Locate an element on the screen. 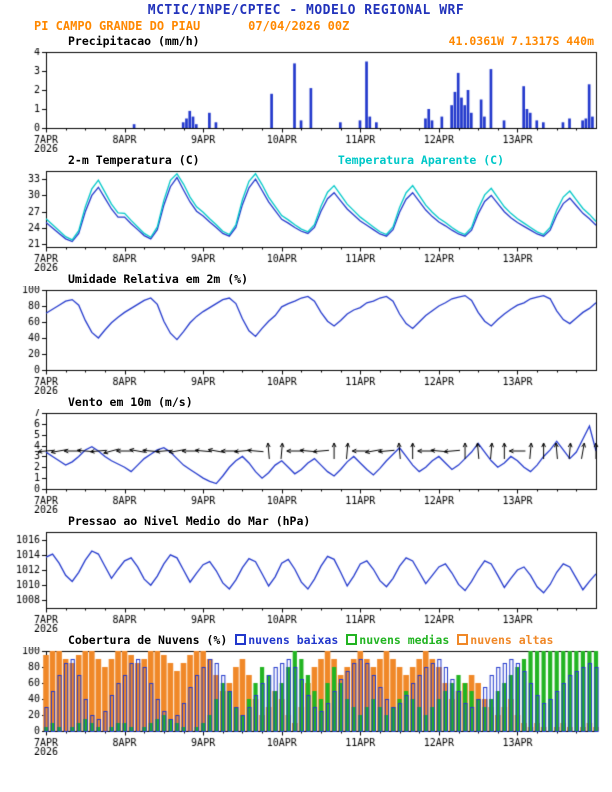  precipitation-chart is located at coordinates (306, 100).